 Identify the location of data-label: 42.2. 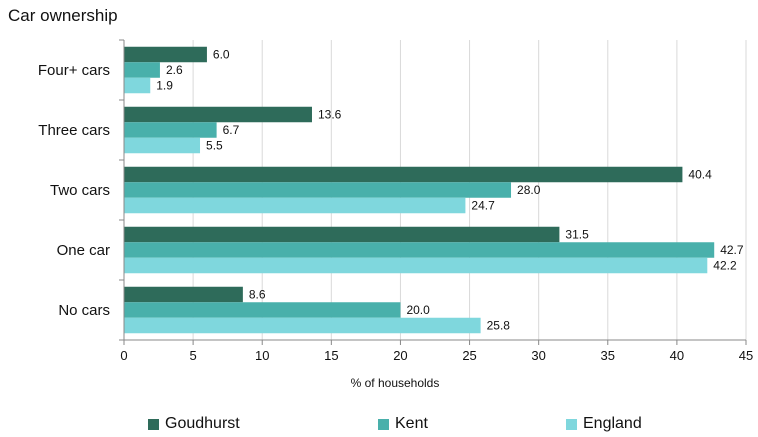
(725, 266).